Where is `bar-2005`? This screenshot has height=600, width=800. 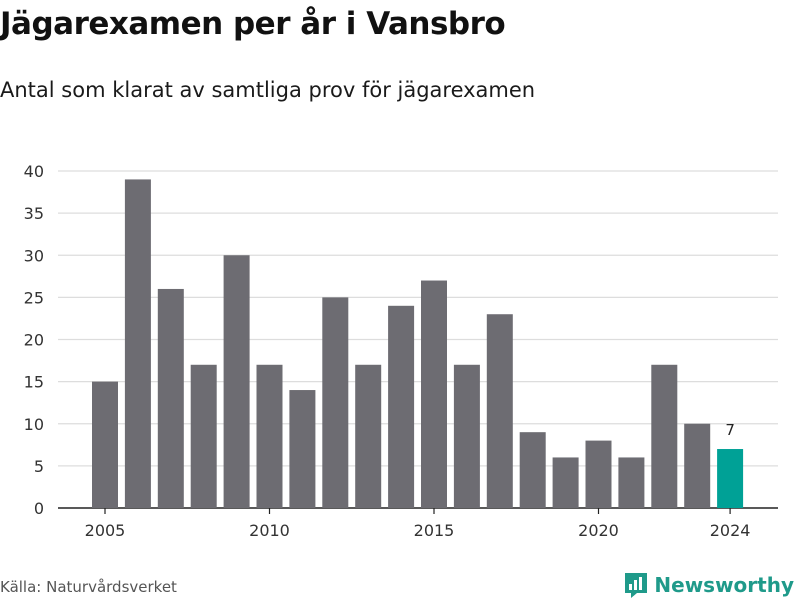
bar-2005 is located at coordinates (105, 444).